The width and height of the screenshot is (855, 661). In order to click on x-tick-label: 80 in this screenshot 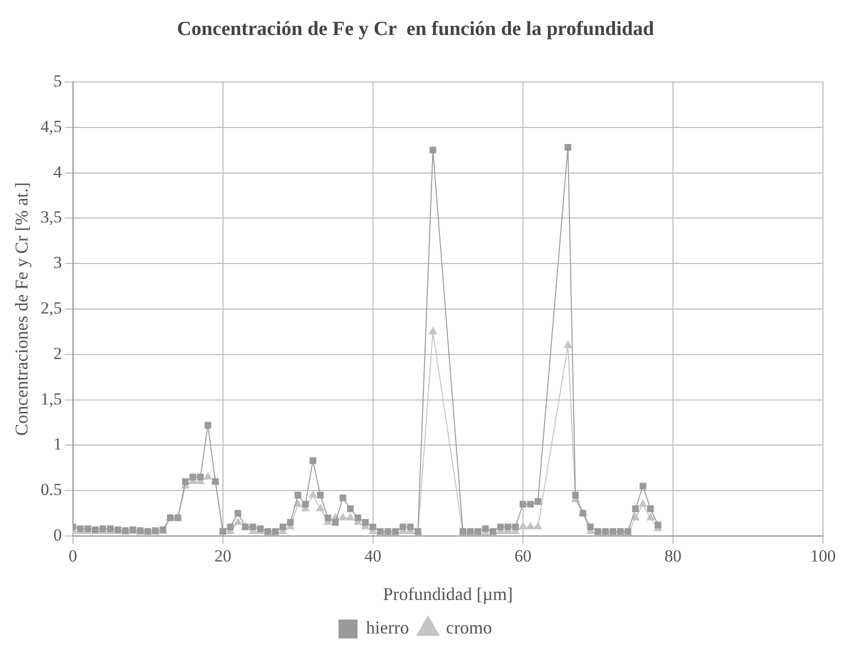, I will do `click(673, 556)`.